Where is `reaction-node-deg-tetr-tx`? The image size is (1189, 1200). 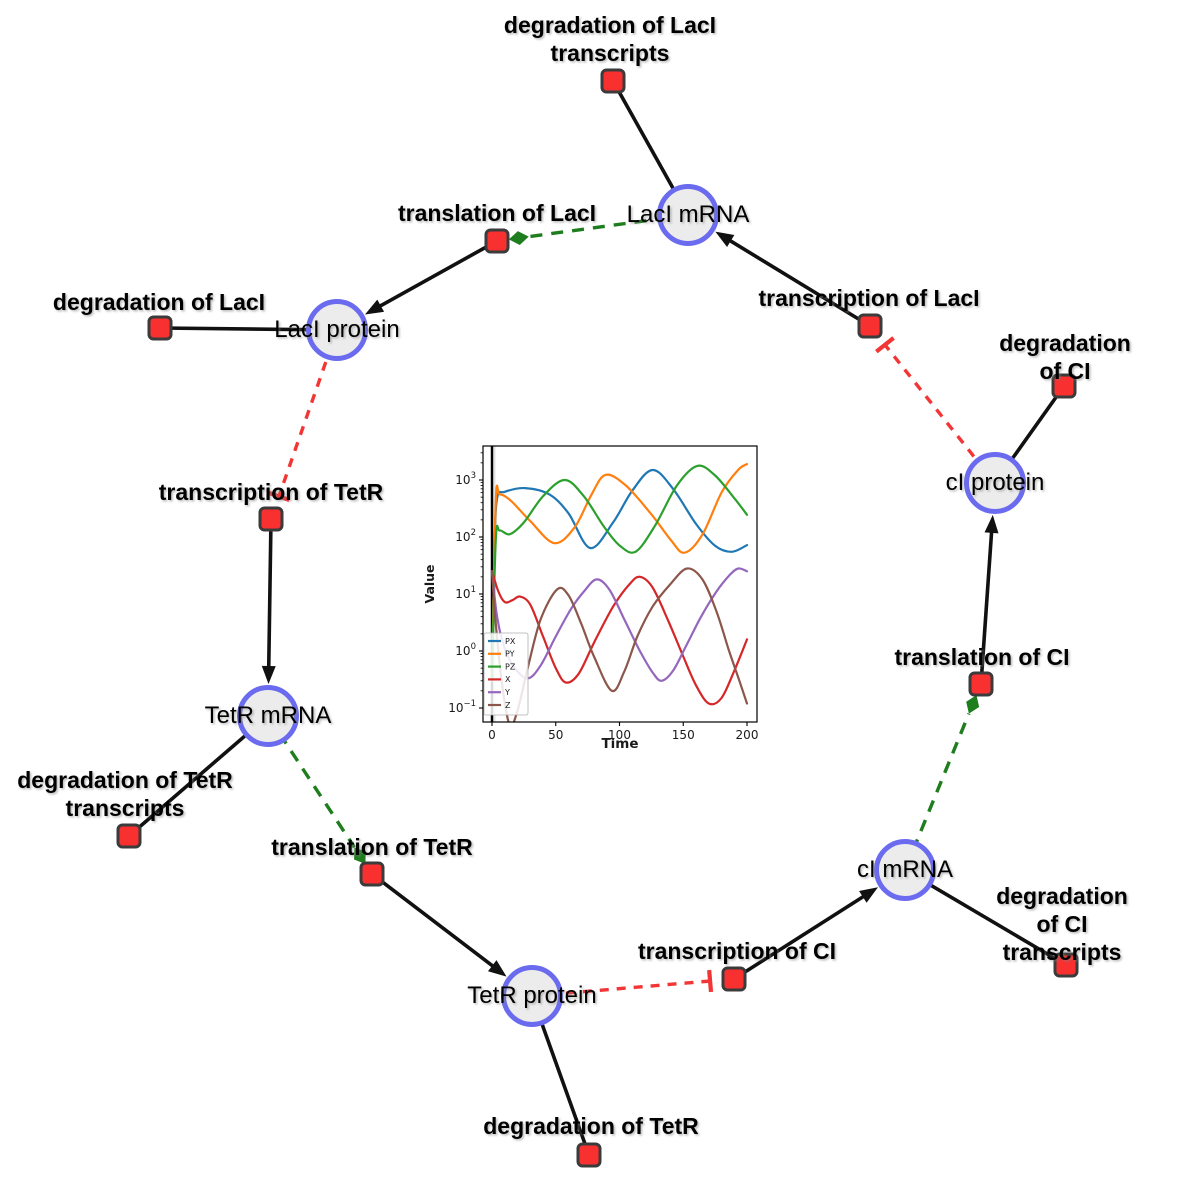
reaction-node-deg-tetr-tx is located at coordinates (129, 836).